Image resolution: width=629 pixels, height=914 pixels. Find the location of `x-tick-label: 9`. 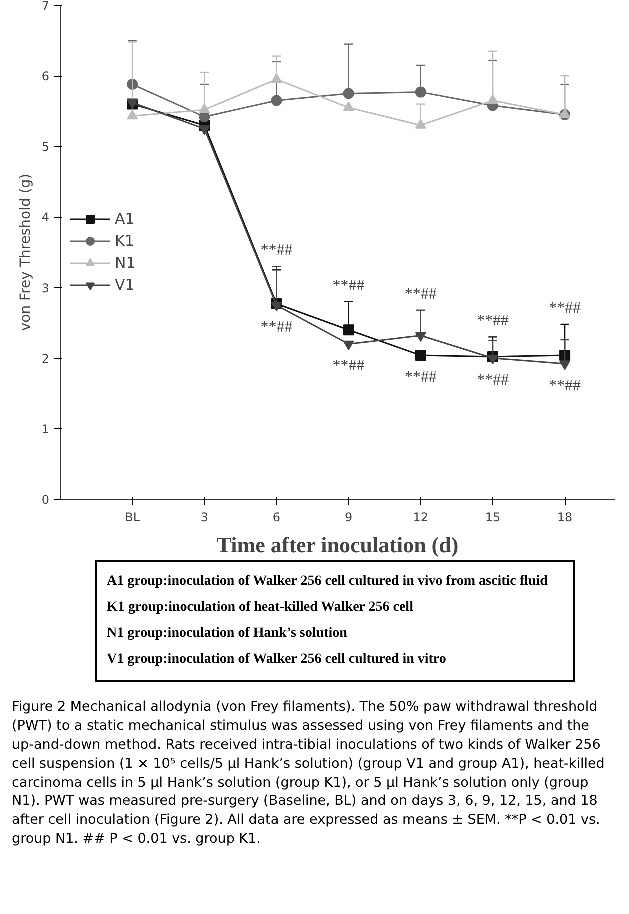

x-tick-label: 9 is located at coordinates (348, 517).